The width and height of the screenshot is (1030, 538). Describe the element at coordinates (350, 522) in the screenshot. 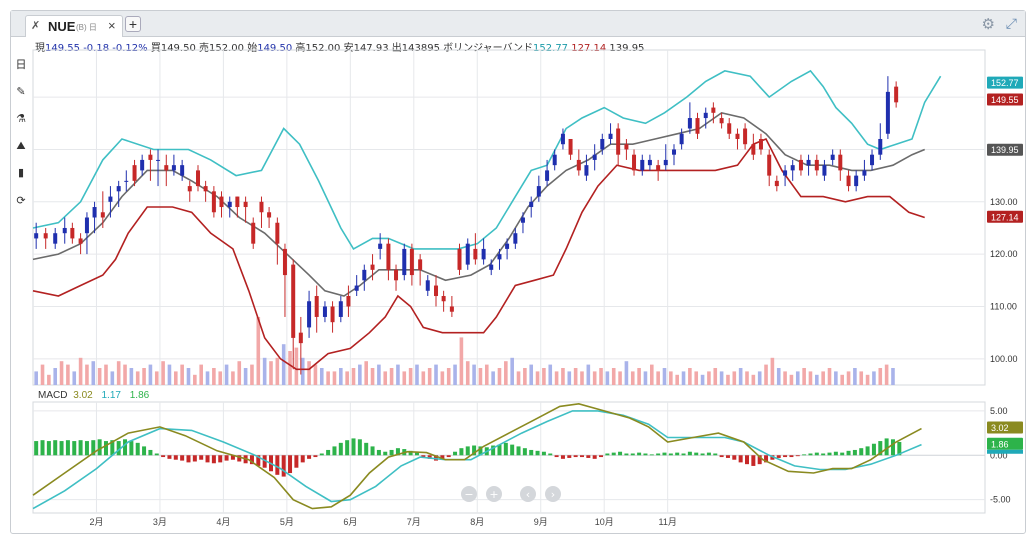

I see `x-tick-label: 6月` at that location.